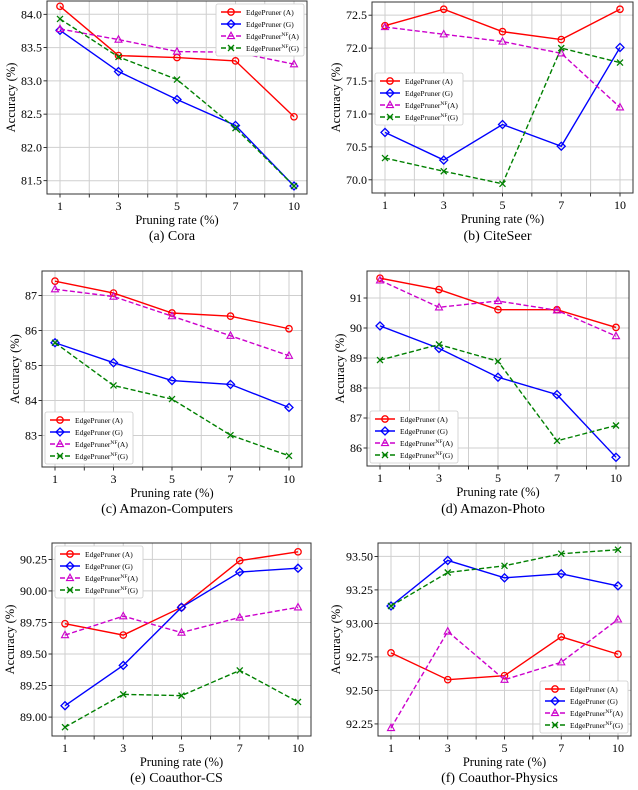 The image size is (638, 790). I want to click on subplot-caption: (c) Amazon-Computers, so click(167, 509).